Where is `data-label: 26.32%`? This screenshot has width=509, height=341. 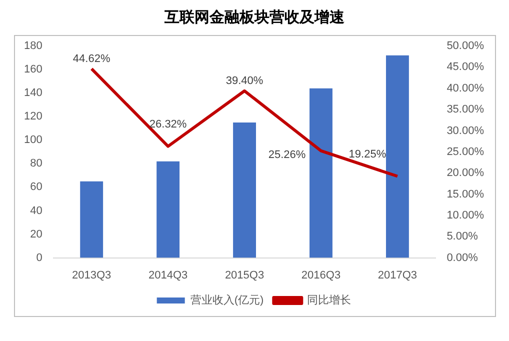
data-label: 26.32% is located at coordinates (168, 124).